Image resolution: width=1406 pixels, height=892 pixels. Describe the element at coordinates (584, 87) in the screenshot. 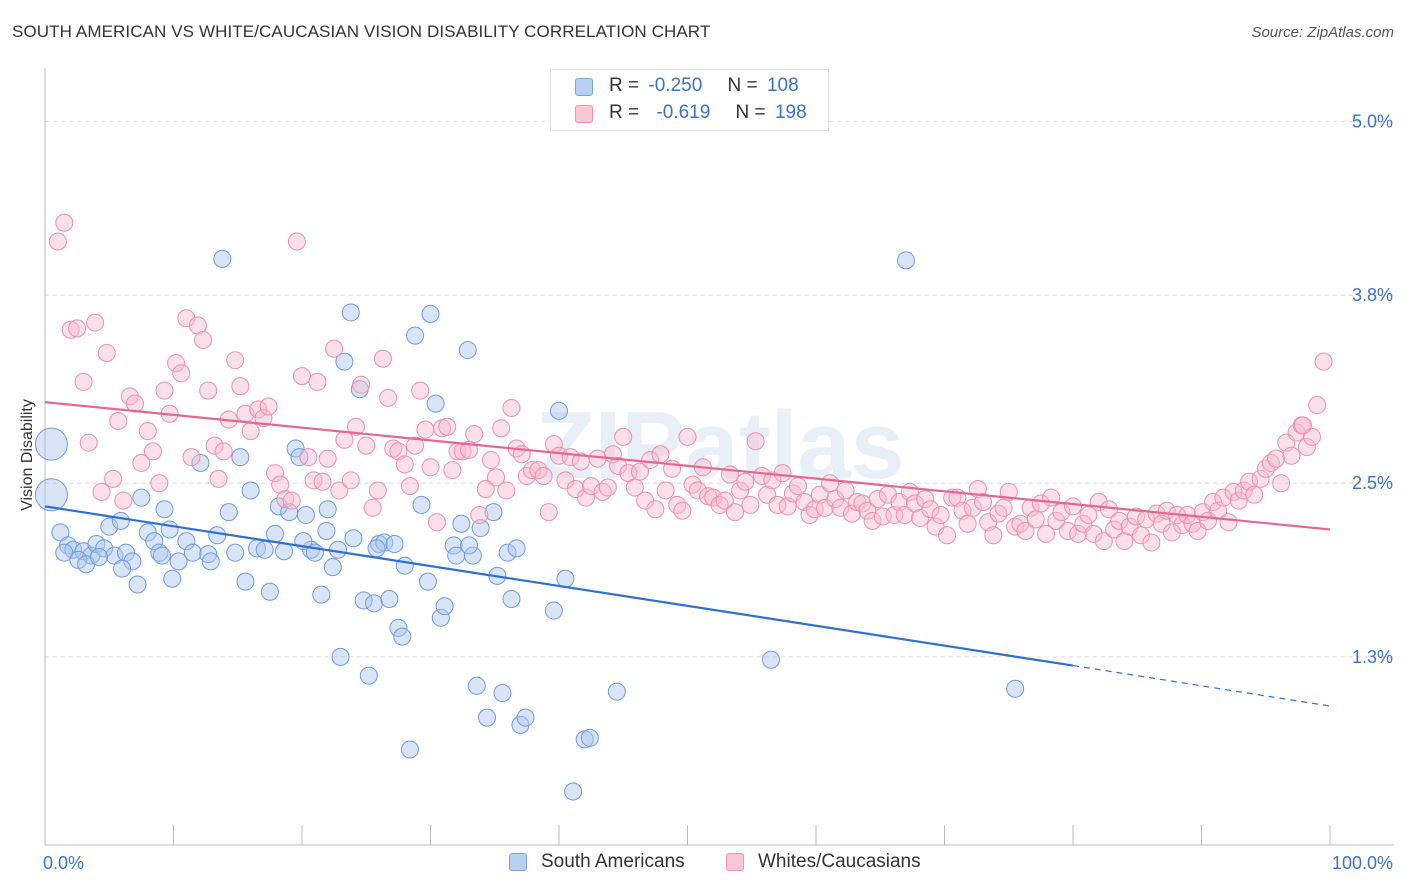

I see `legend-swatch-blue` at that location.